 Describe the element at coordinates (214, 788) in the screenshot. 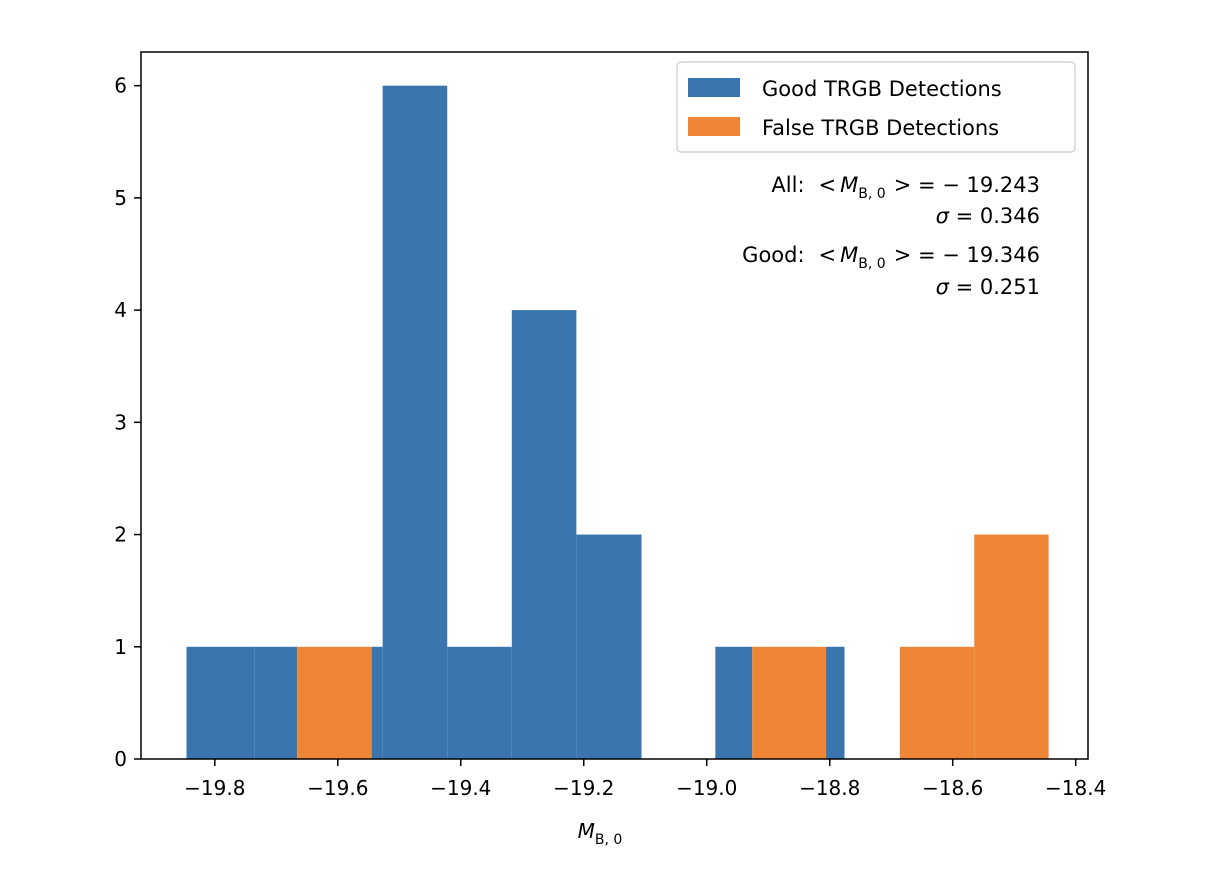

I see `x-tick-label: −19.8` at that location.